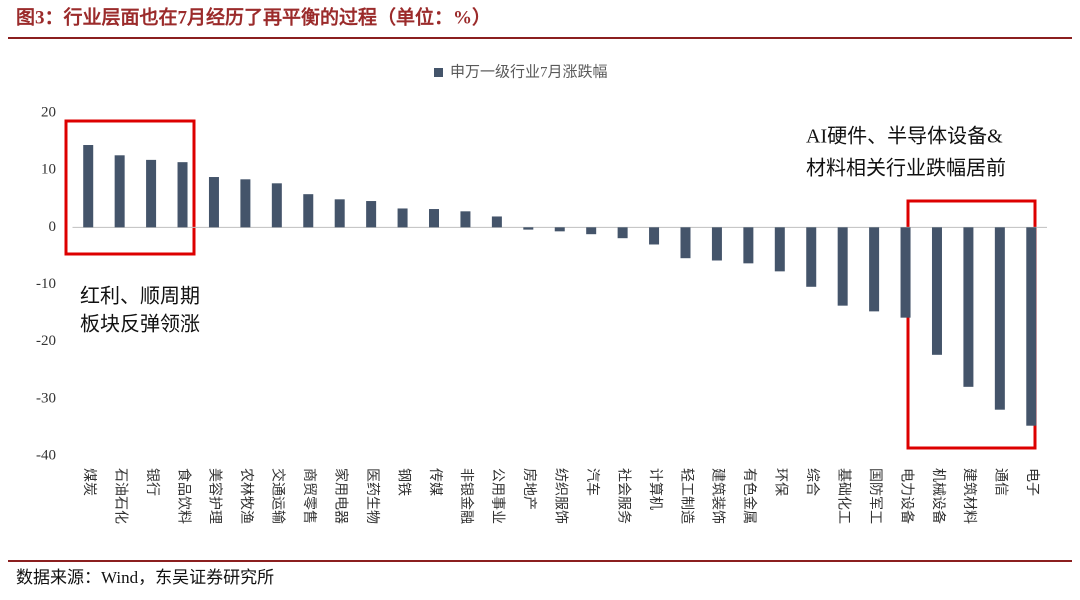 The image size is (1080, 600). What do you see at coordinates (403, 482) in the screenshot?
I see `x-tick-label: 钢铁` at bounding box center [403, 482].